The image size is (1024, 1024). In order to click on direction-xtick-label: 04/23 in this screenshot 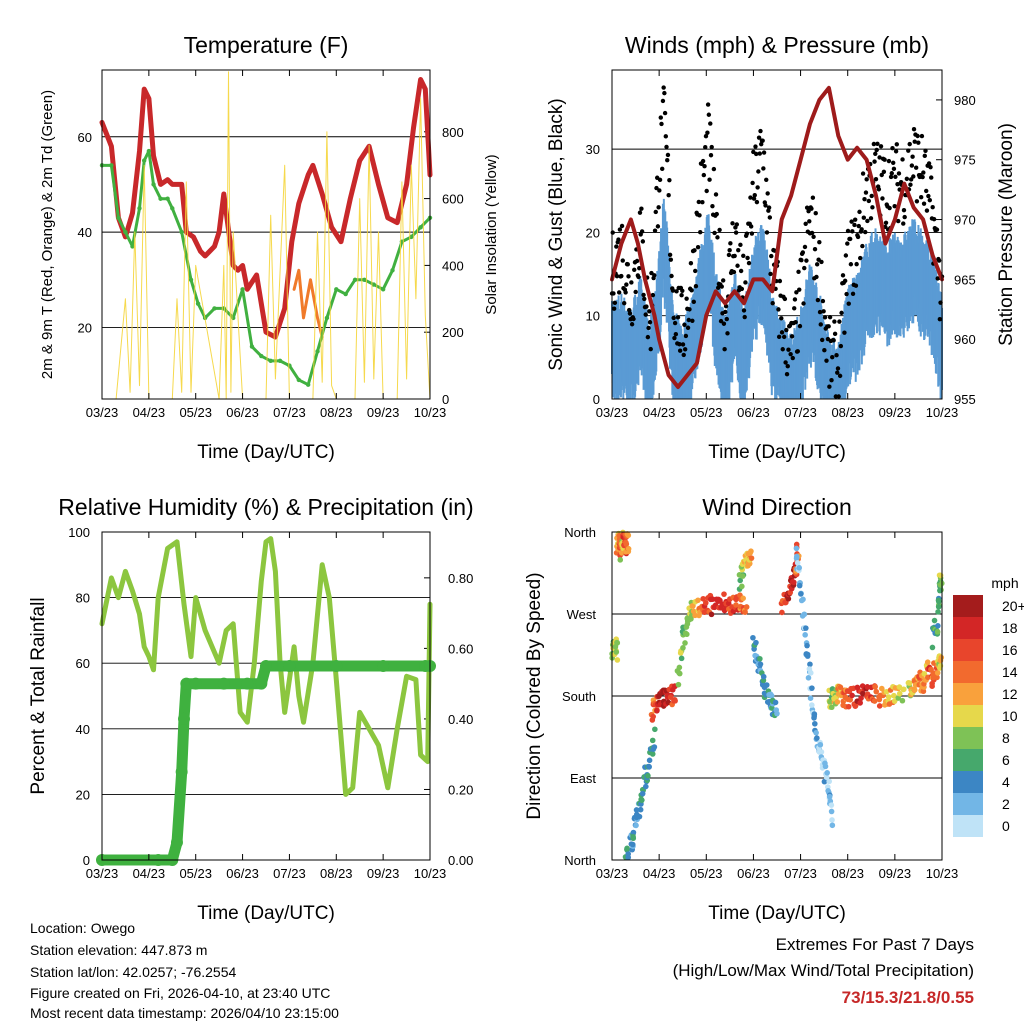, I will do `click(659, 873)`.